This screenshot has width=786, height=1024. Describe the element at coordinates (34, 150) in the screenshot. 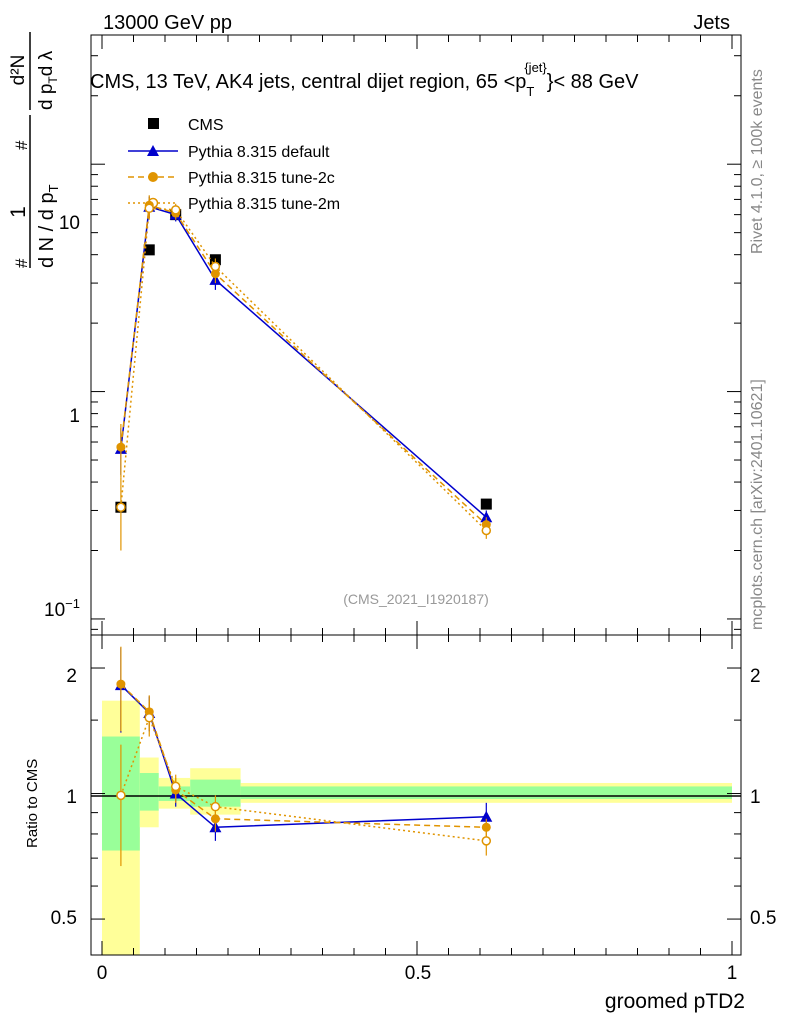

I see `main-y-axis-title: # 1 d N / d pT # d²N d pTd λ` at that location.